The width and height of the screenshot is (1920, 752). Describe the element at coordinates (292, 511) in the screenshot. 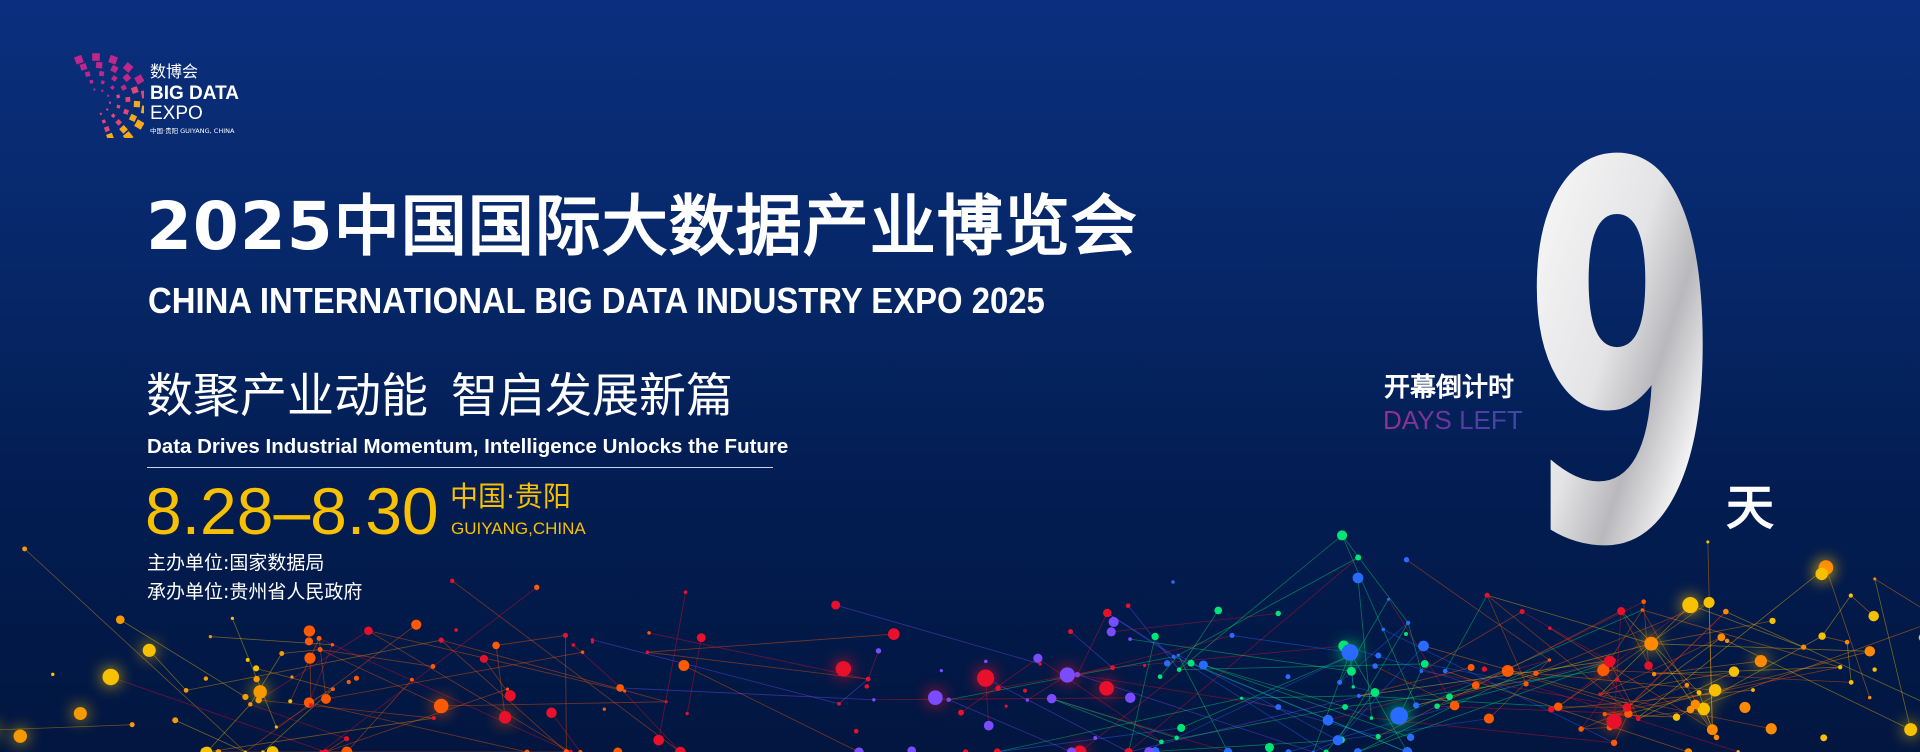

I see `event-dates: 8.28–8.30` at that location.